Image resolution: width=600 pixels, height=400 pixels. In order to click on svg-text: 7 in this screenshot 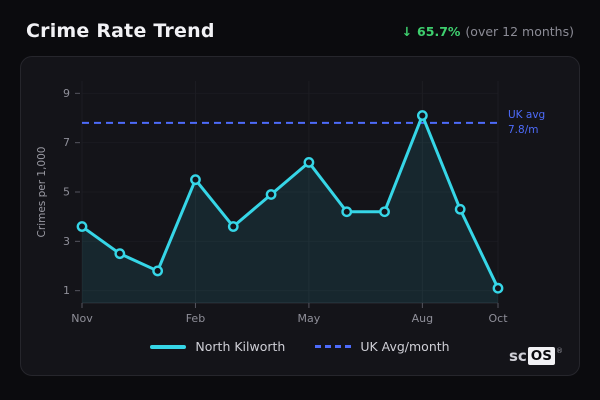, I will do `click(66, 142)`.